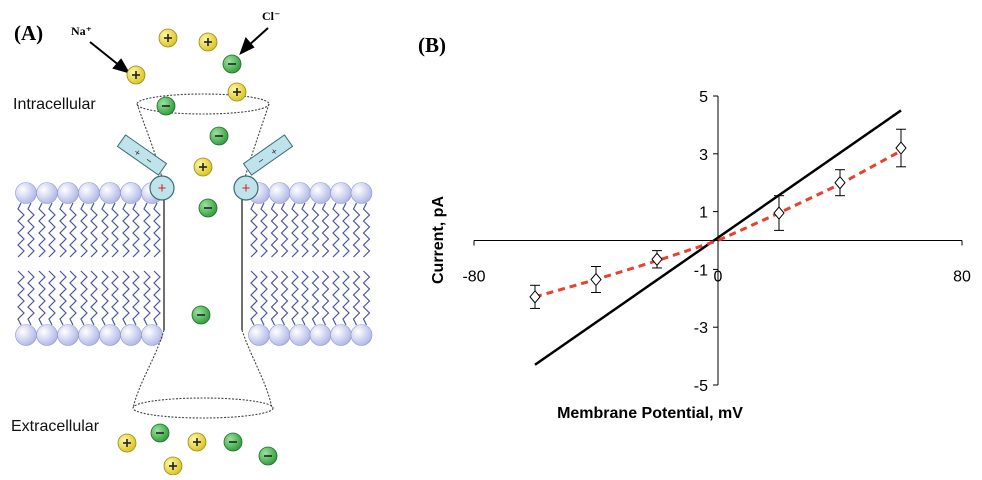  Describe the element at coordinates (703, 155) in the screenshot. I see `y-tick-label: 3` at that location.